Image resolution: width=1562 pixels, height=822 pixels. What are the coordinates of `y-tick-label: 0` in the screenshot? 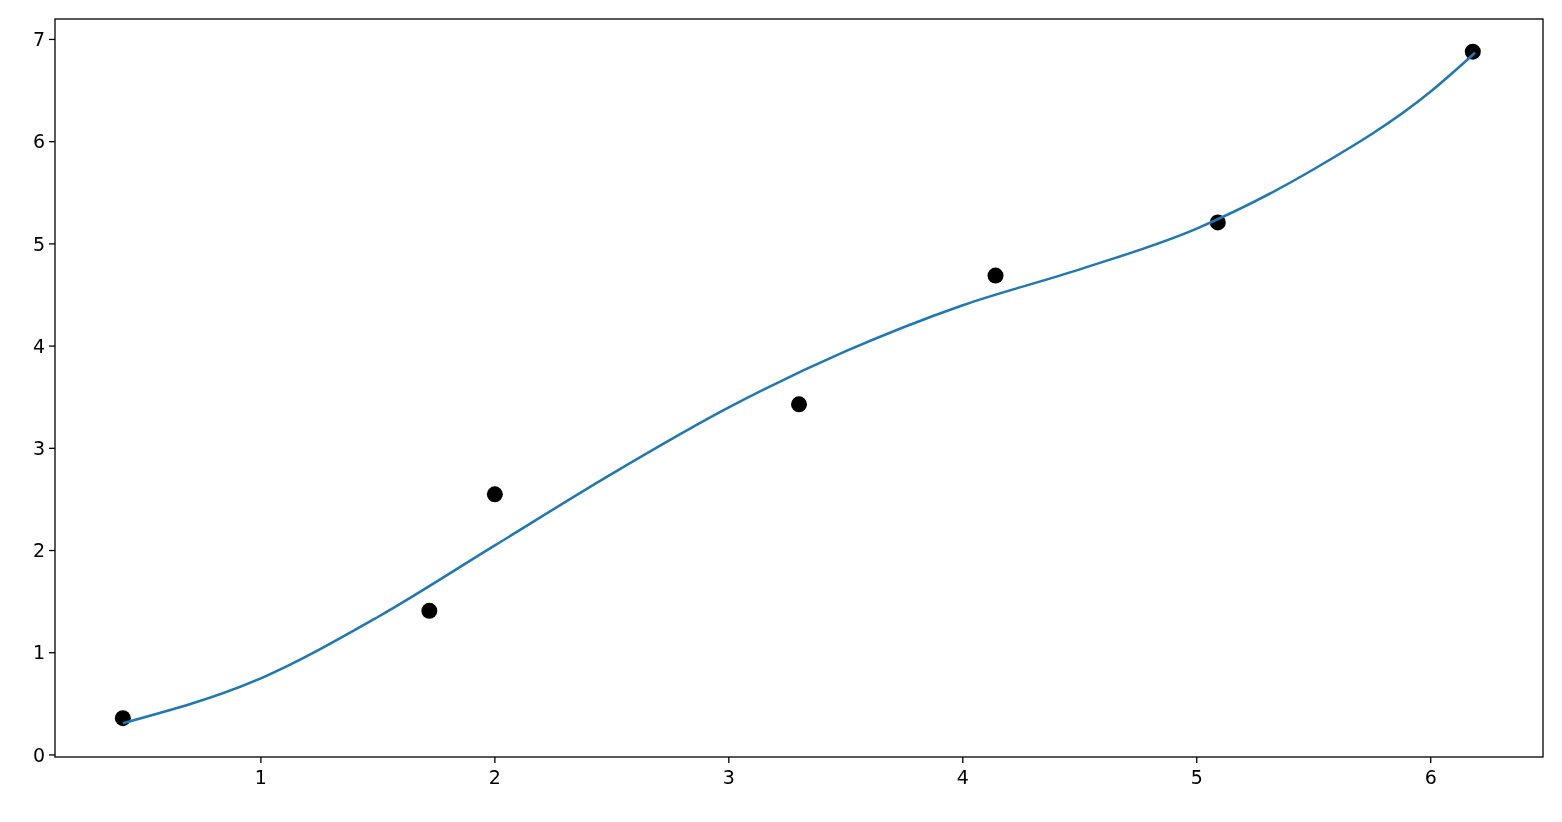 It's located at (38, 754).